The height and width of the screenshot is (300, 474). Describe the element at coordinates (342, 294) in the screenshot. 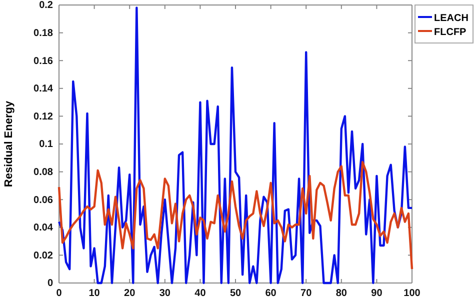

I see `x-tick-label: 80` at that location.